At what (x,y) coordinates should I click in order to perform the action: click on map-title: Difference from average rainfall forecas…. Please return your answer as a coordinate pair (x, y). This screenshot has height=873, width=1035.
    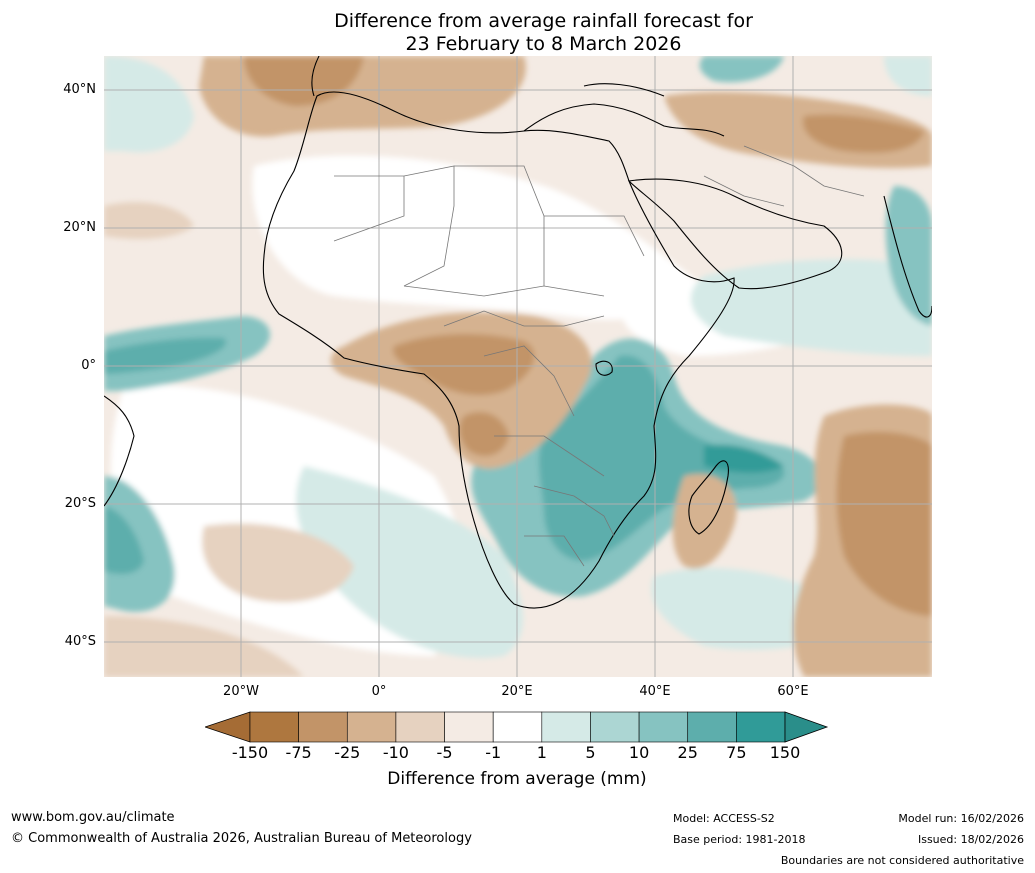
    Looking at the image, I should click on (517, 33).